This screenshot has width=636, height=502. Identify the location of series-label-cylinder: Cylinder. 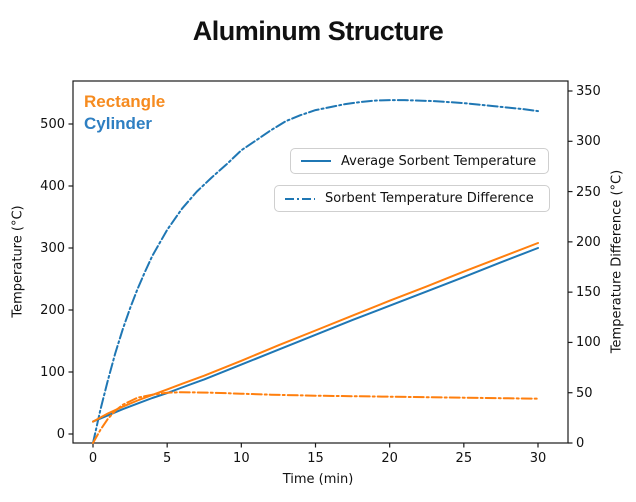
(118, 123).